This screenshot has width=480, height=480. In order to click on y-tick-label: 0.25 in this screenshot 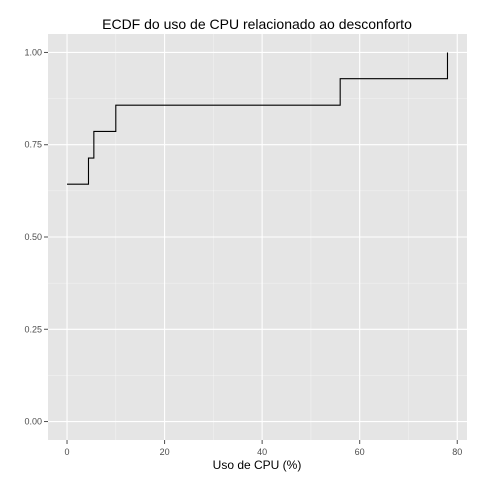, I will do `click(33, 329)`.